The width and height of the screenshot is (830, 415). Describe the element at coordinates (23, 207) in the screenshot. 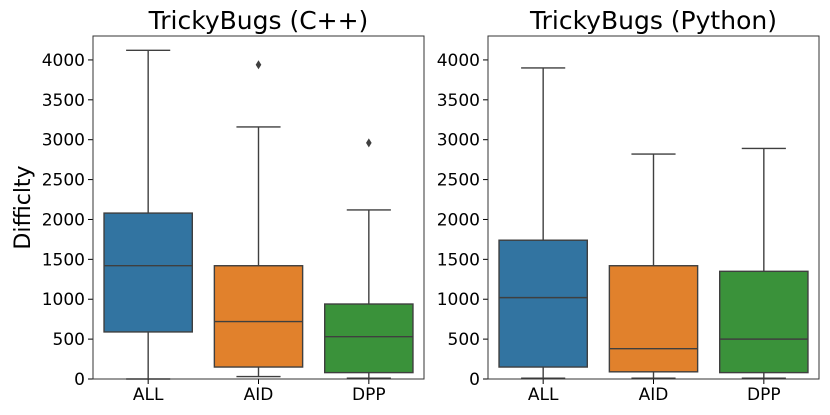

I see `y-axis-label: Difficlty` at that location.